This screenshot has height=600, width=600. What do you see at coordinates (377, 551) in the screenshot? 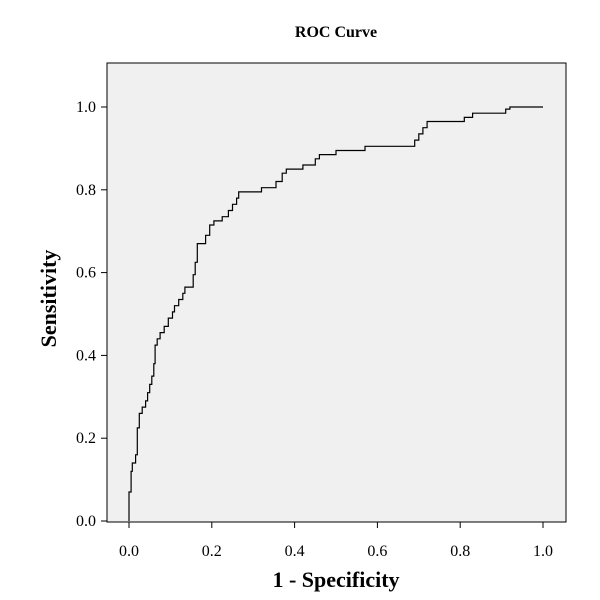
I see `x-tick-label: 0.6` at bounding box center [377, 551].